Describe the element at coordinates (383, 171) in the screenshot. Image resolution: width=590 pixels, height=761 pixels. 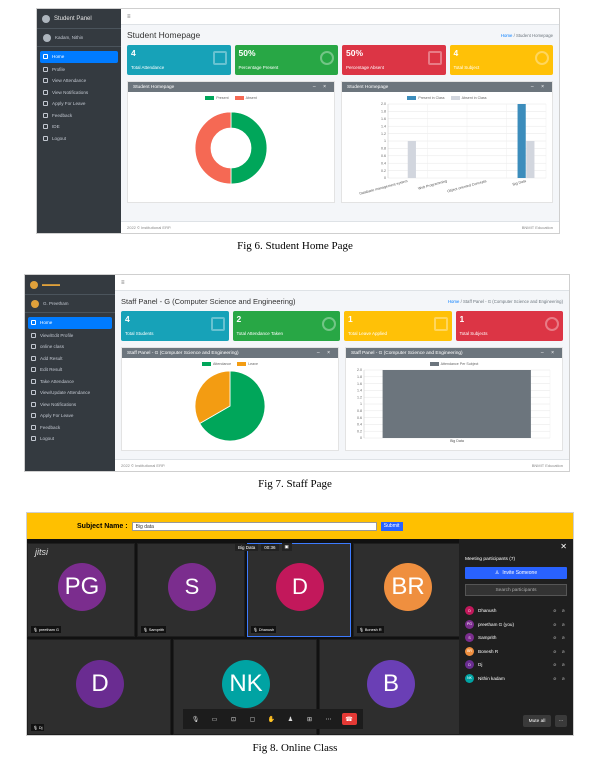
I see `y-tick-label: 0.2` at that location.